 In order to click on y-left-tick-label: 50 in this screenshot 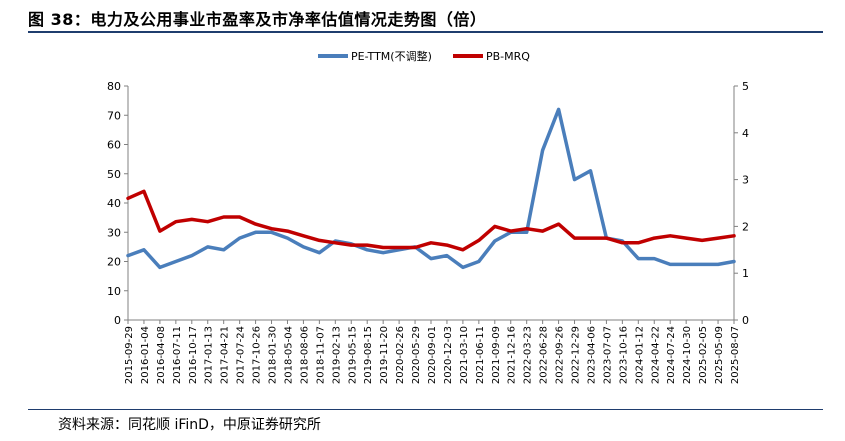, I will do `click(114, 174)`.